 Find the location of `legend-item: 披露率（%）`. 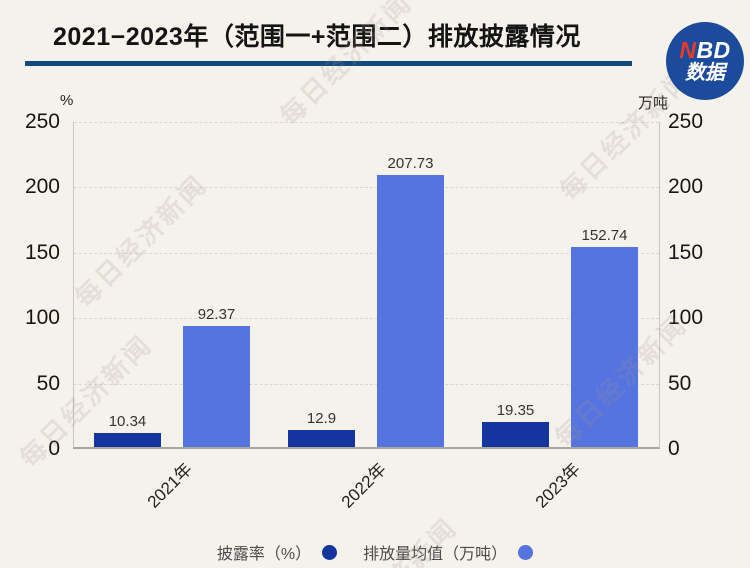

legend-item: 披露率（%） is located at coordinates (277, 552).